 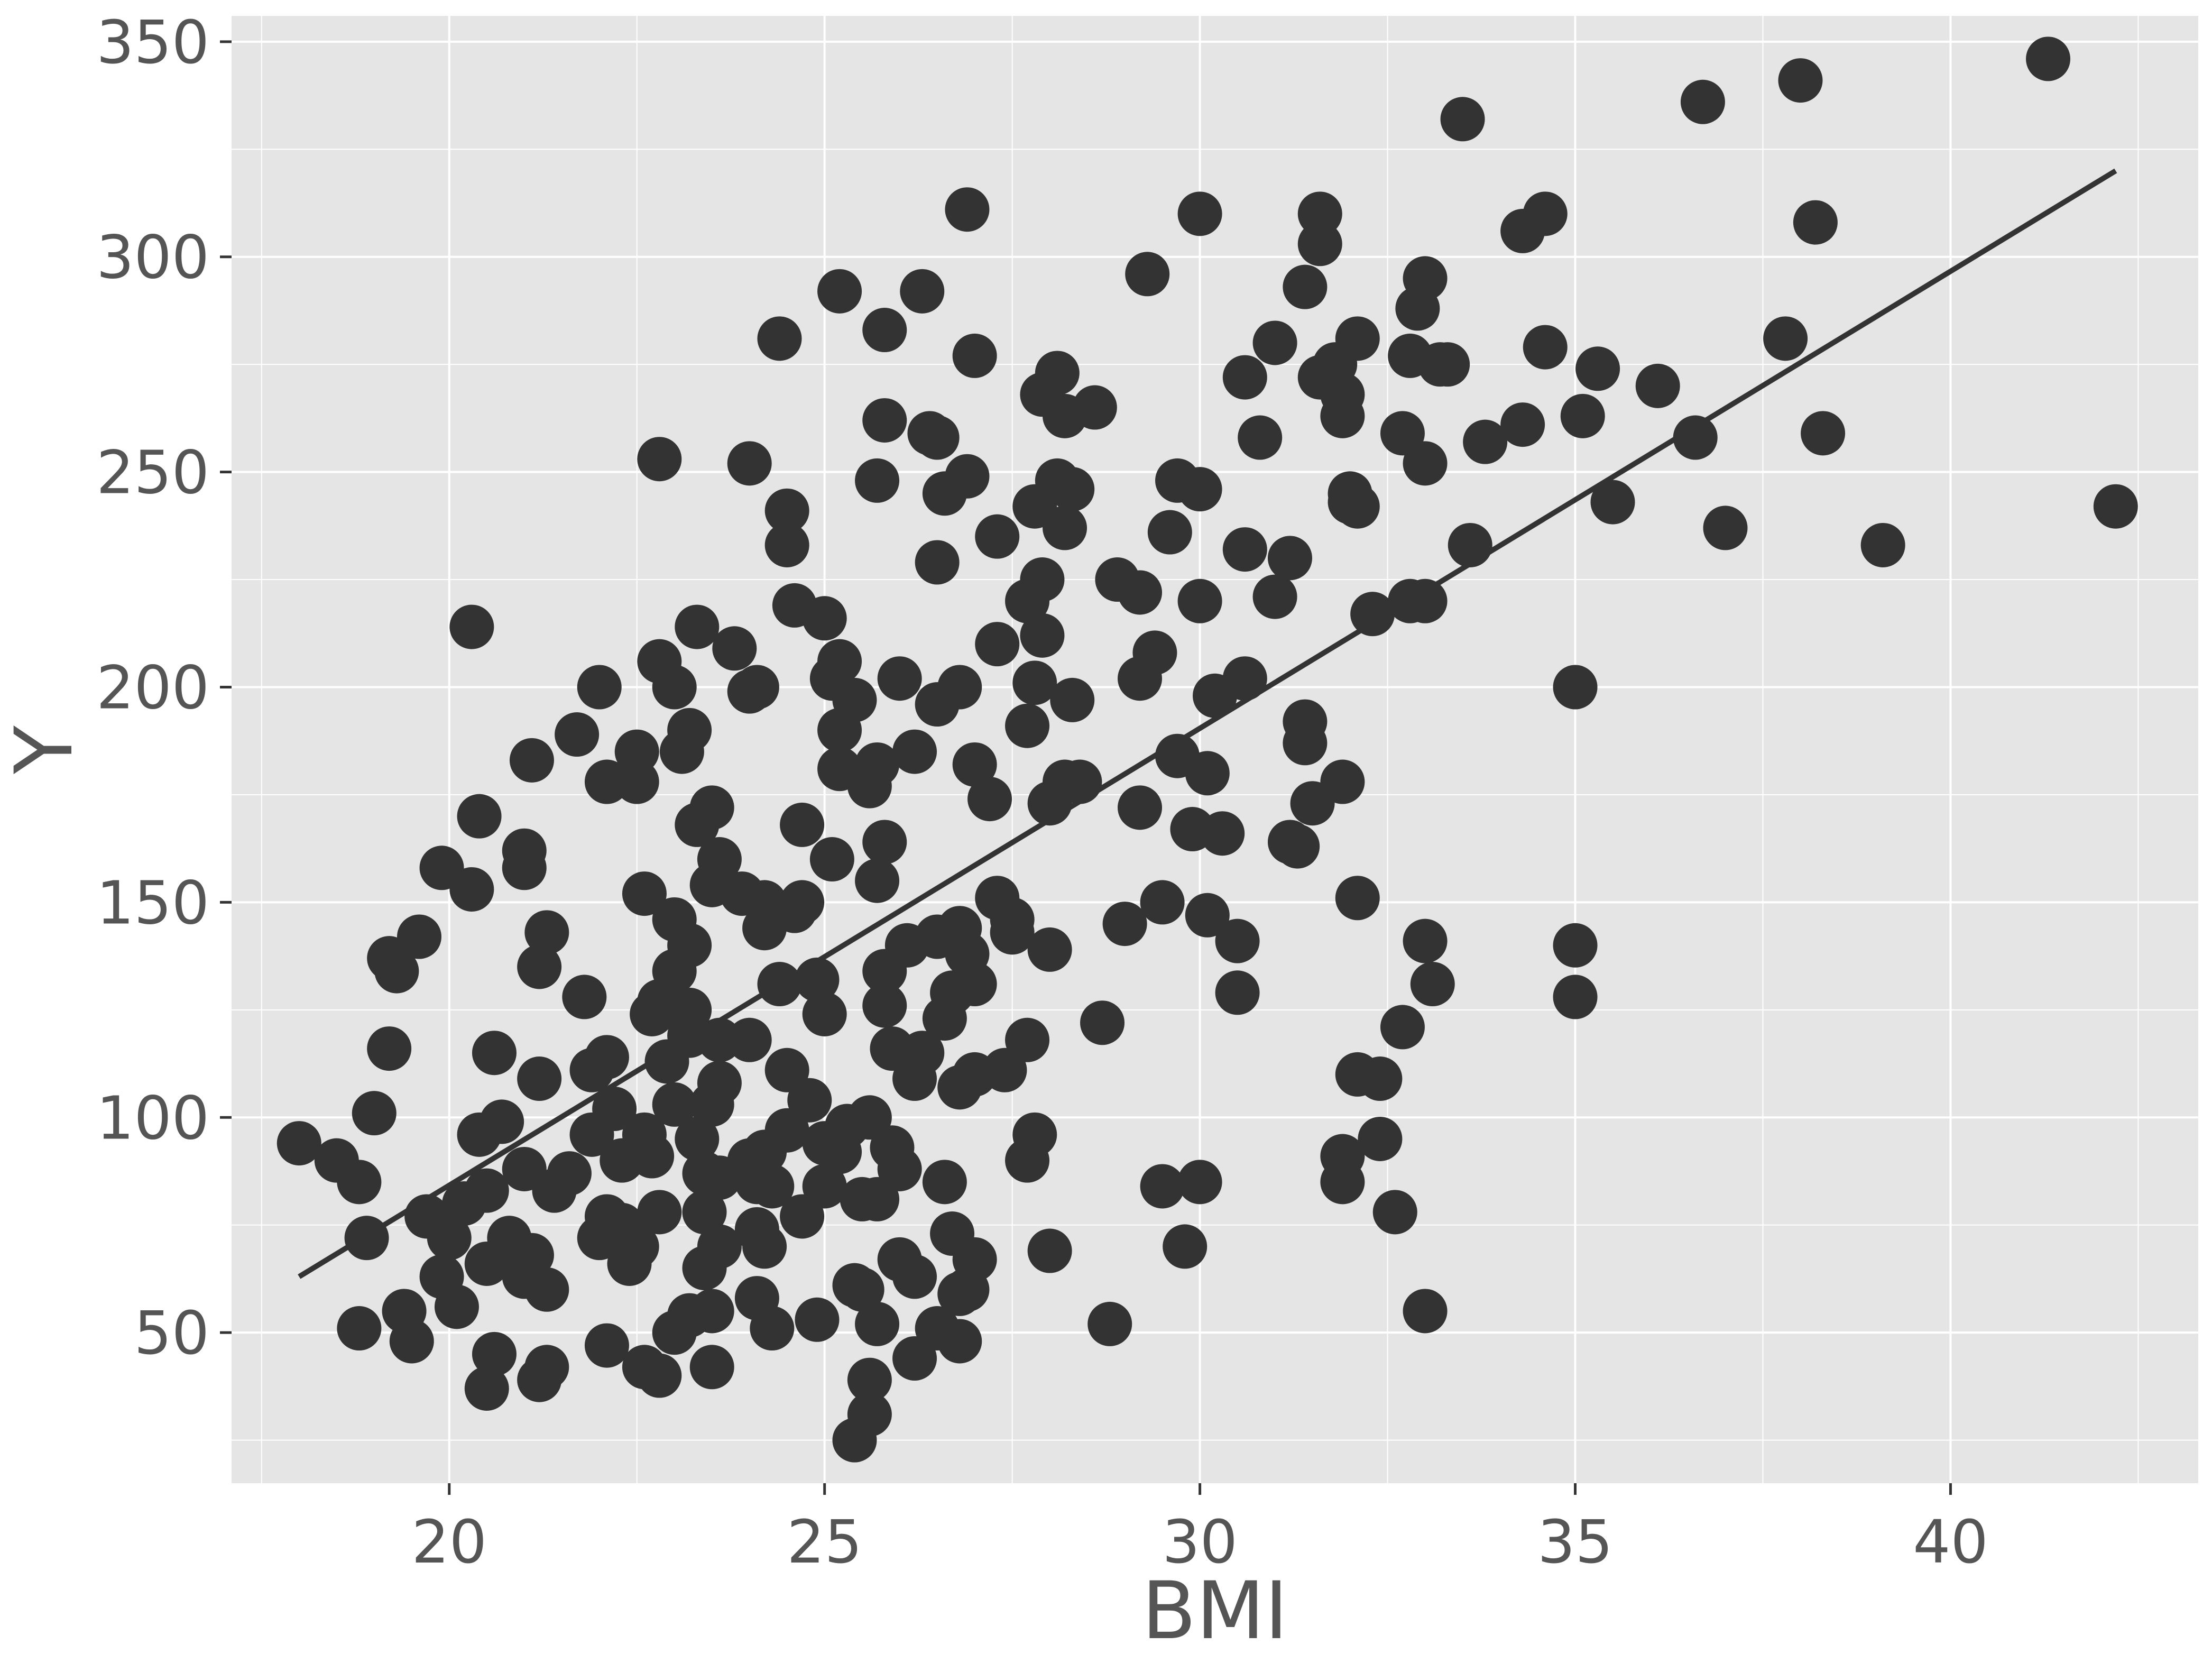 What do you see at coordinates (152, 42) in the screenshot?
I see `y-tick-label: 350` at bounding box center [152, 42].